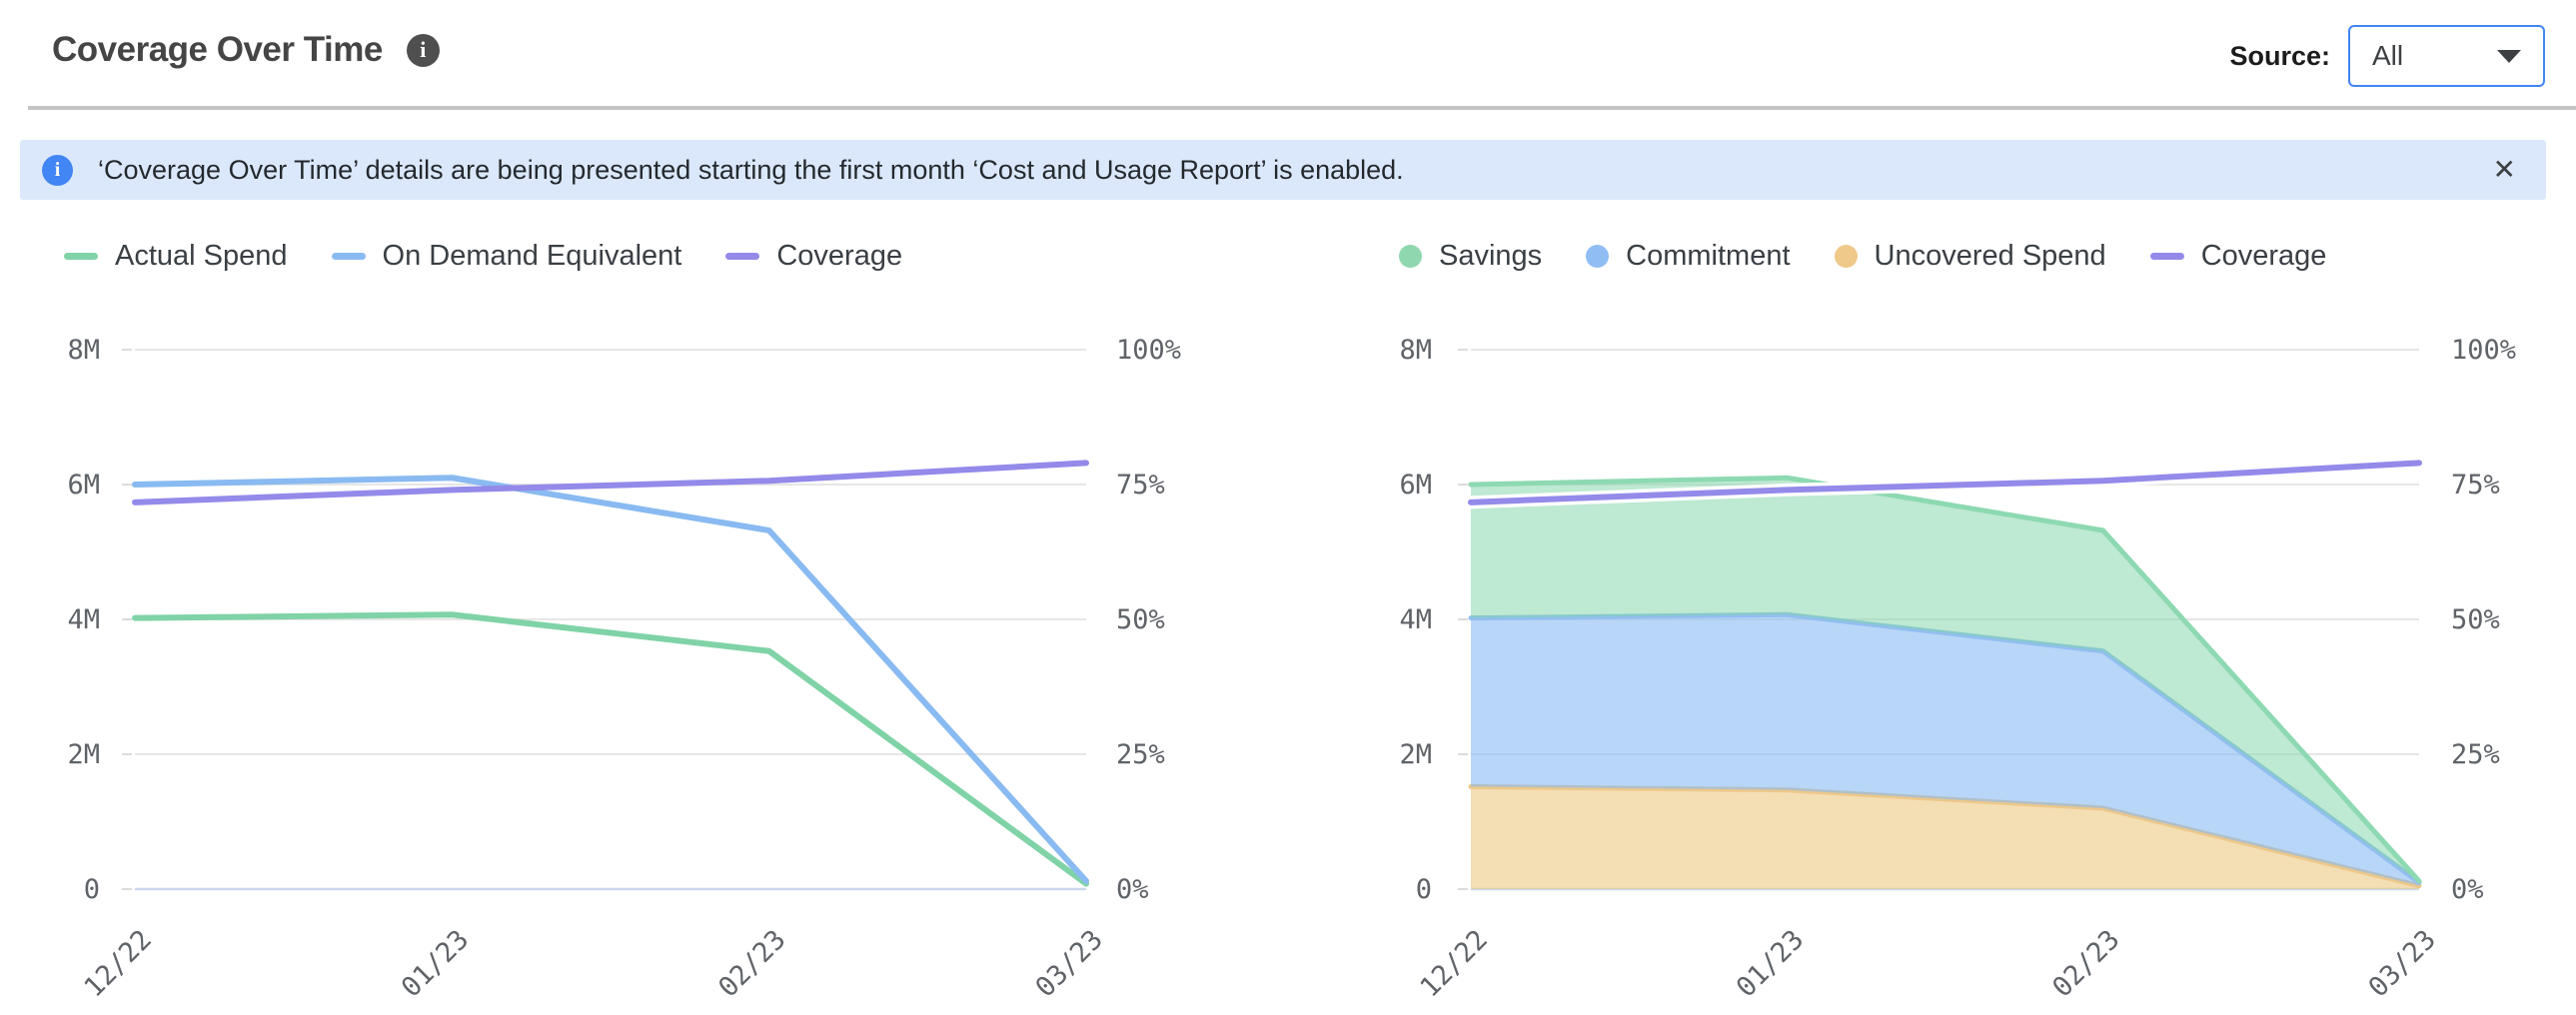  Describe the element at coordinates (2279, 55) in the screenshot. I see `source-label: Source:` at that location.